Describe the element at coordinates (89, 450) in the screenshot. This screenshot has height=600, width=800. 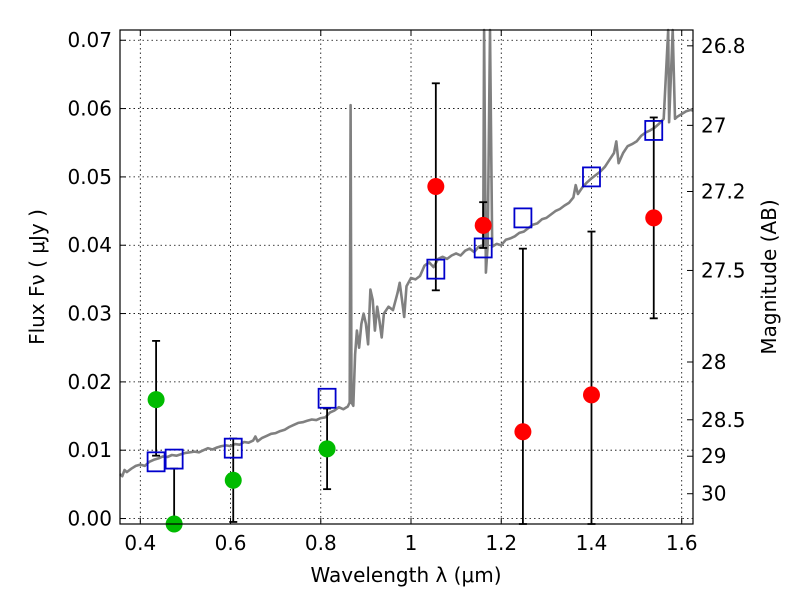
I see `y-tick-label: 0.01` at that location.